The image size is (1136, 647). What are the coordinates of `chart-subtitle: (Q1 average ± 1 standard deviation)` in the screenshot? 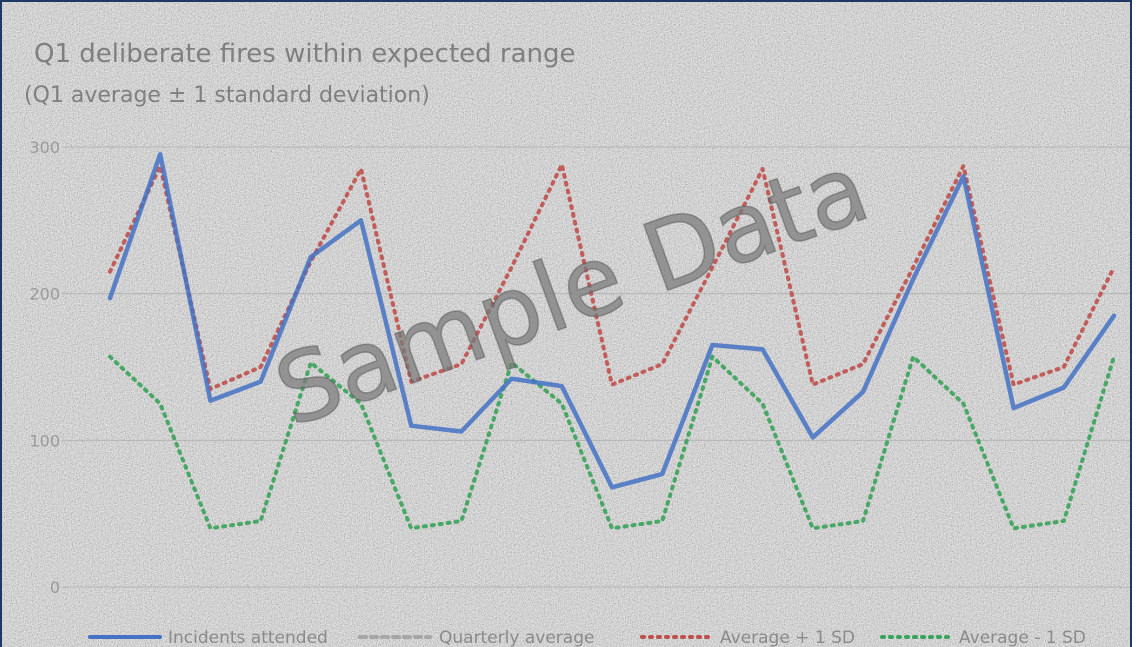 It's located at (227, 95).